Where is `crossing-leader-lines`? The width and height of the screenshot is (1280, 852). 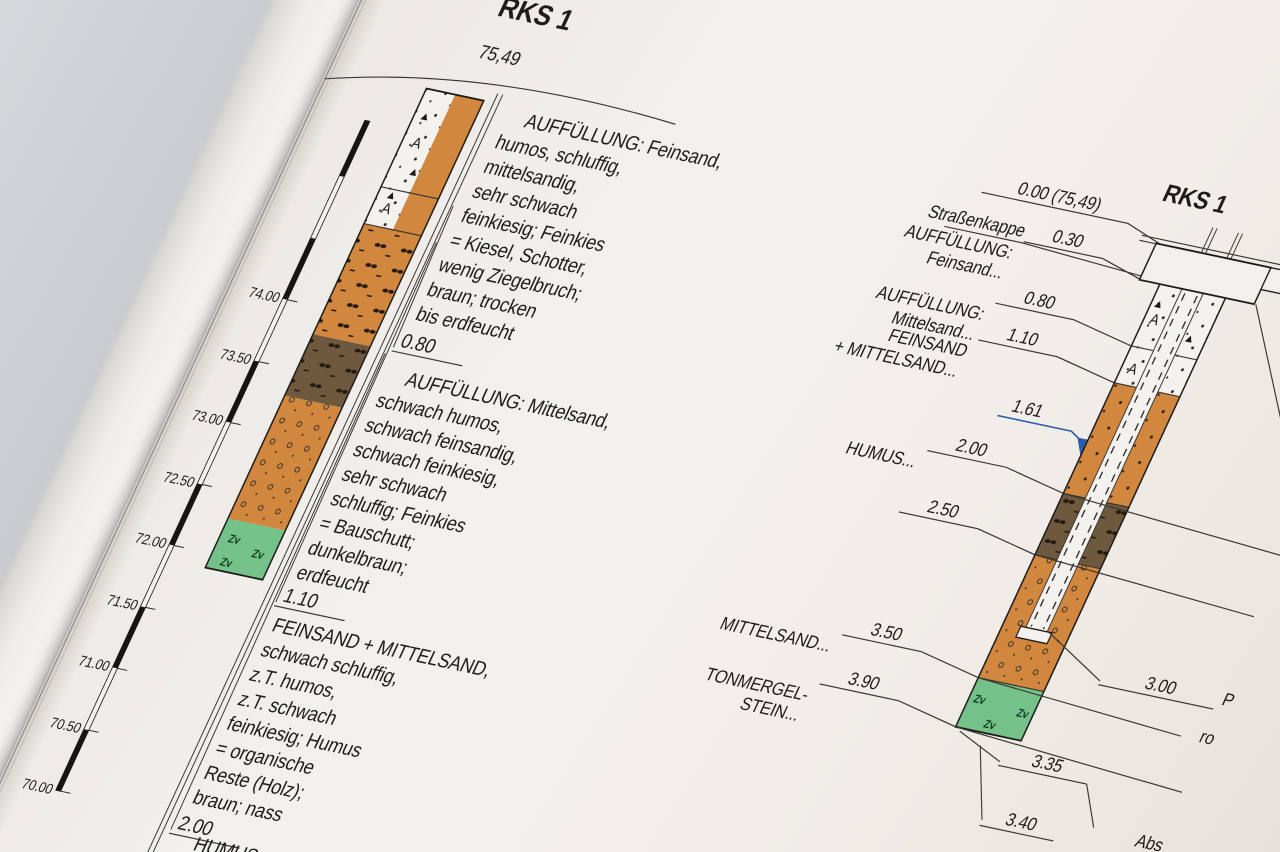
crossing-leader-lines is located at coordinates (1117, 642).